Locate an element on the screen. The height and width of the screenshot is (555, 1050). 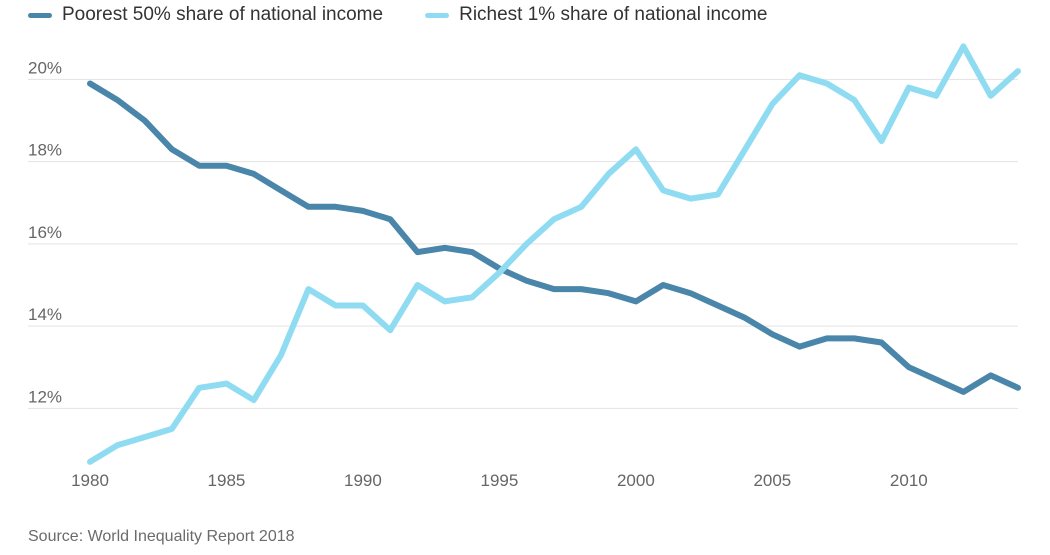
legend-item-poorest: Poorest 50% share of national income is located at coordinates (205, 15).